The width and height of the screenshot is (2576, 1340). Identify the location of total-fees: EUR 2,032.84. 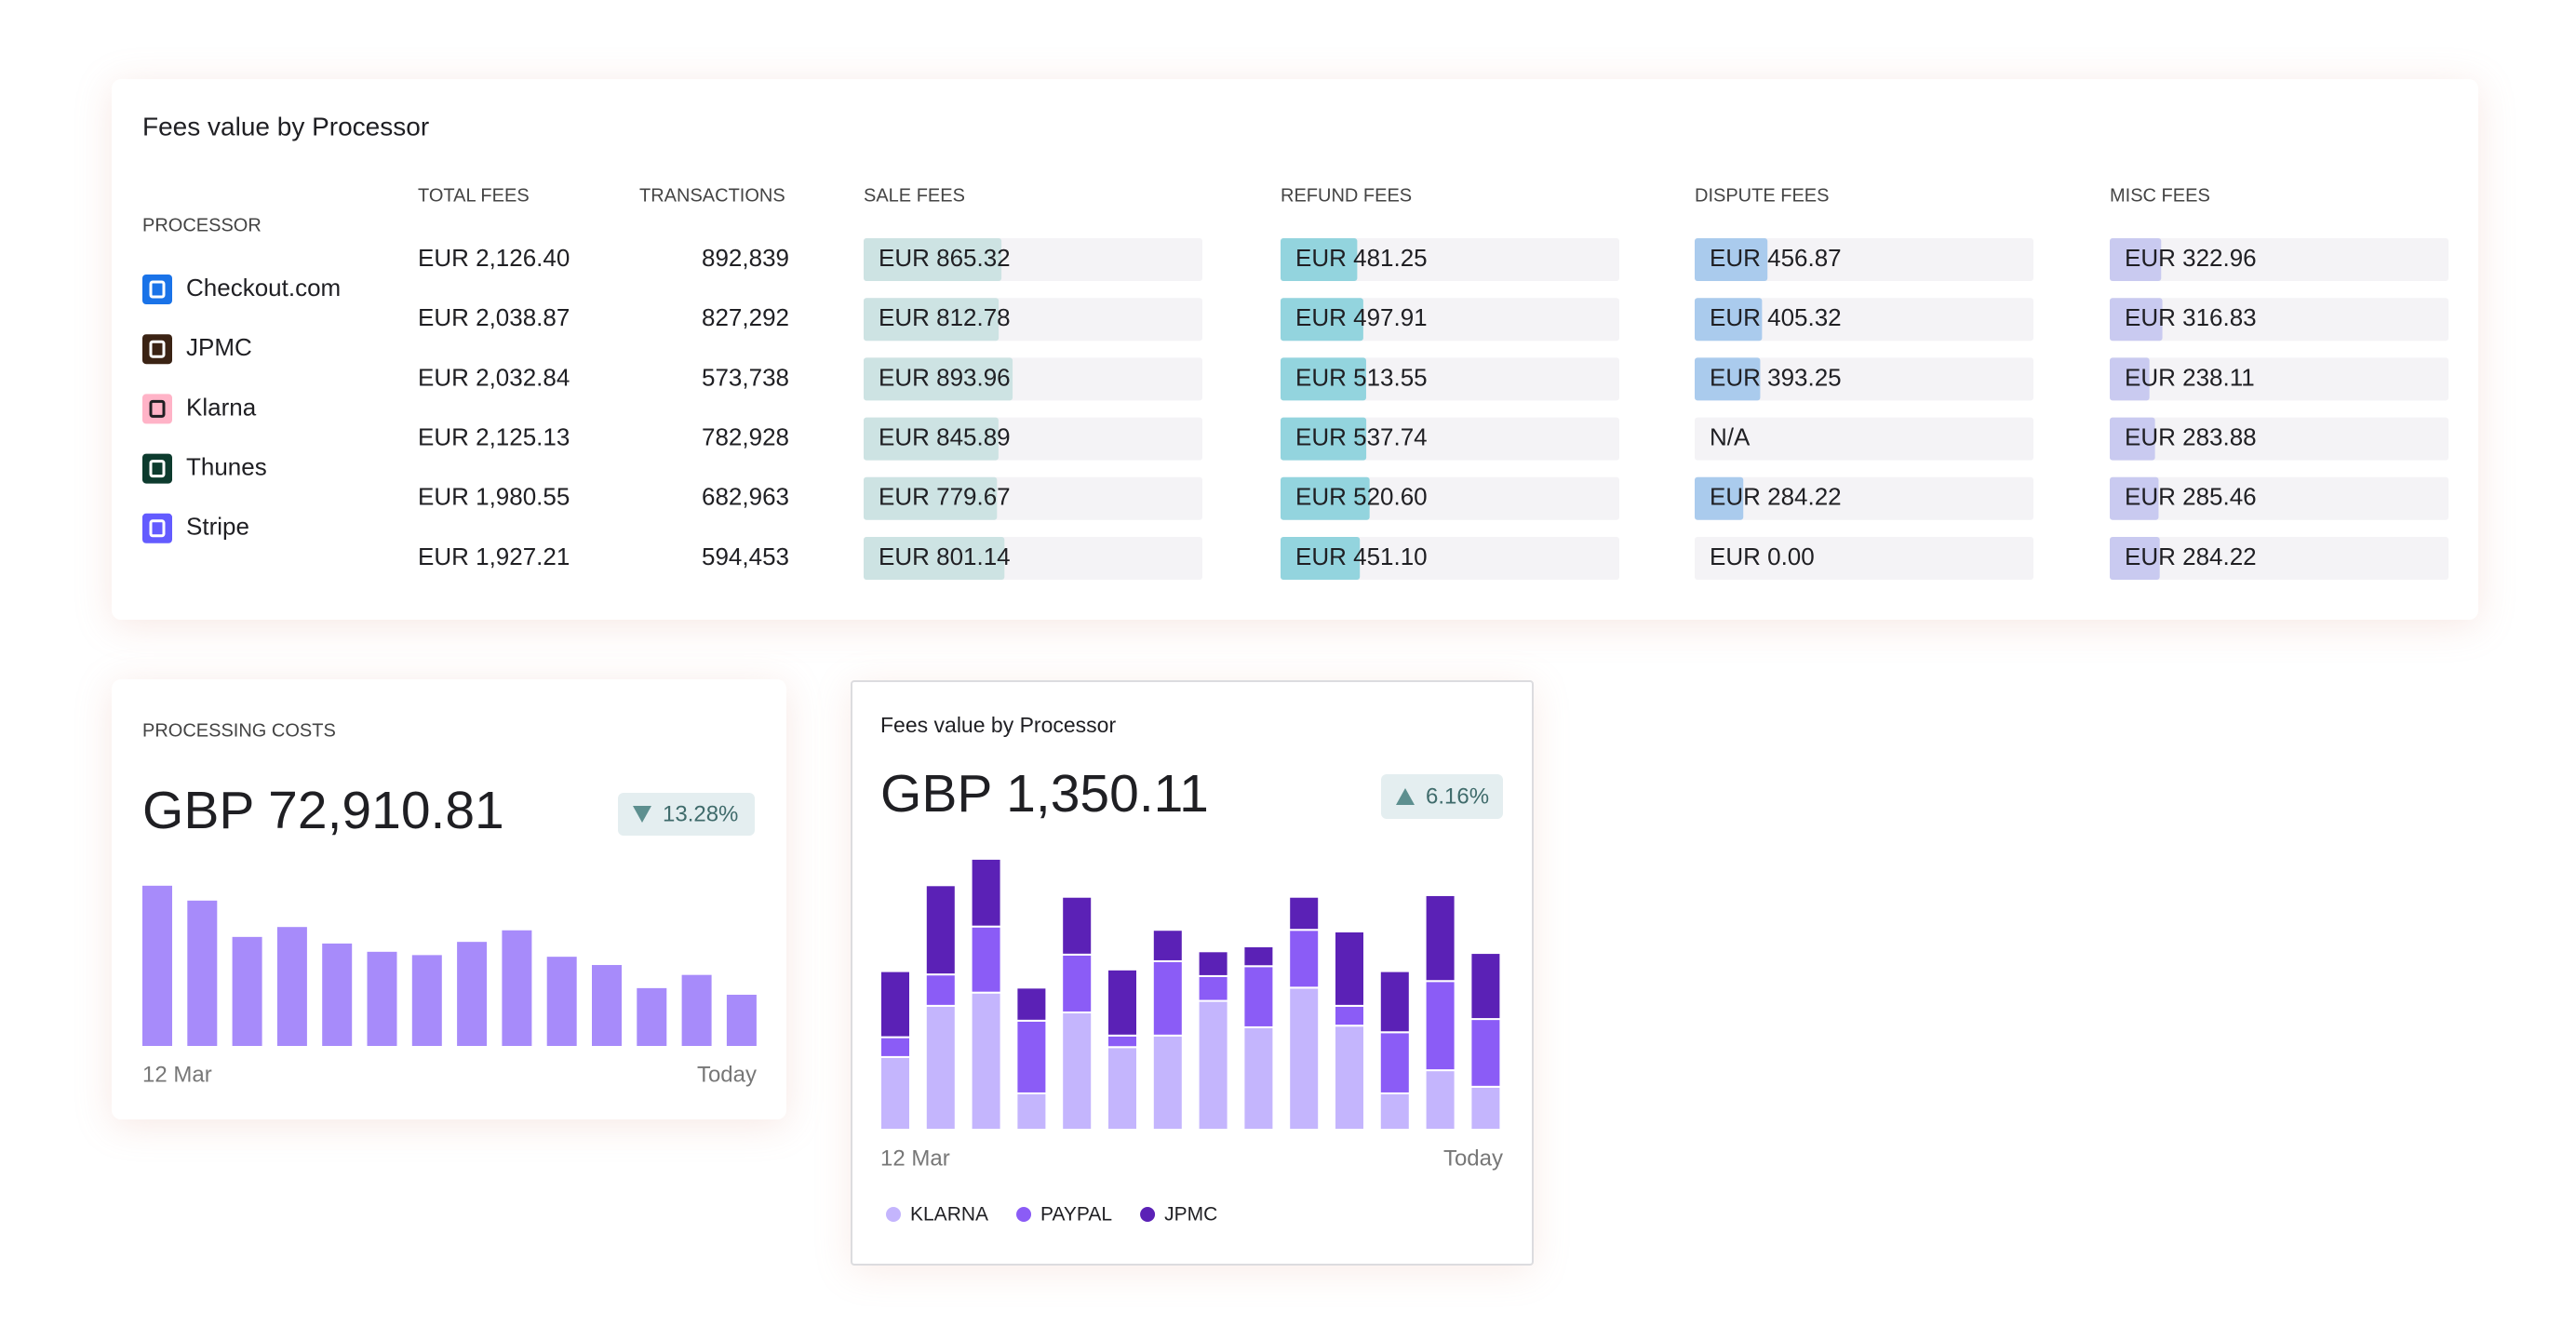
(494, 377).